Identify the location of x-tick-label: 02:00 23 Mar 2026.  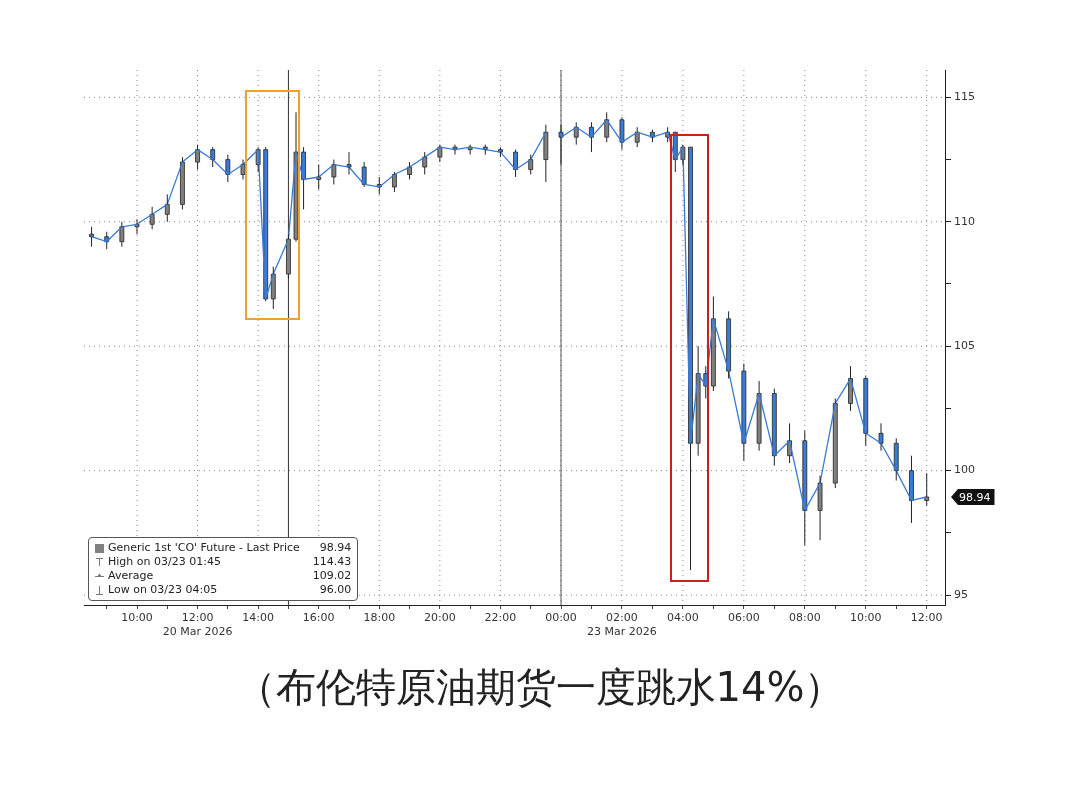
(622, 624).